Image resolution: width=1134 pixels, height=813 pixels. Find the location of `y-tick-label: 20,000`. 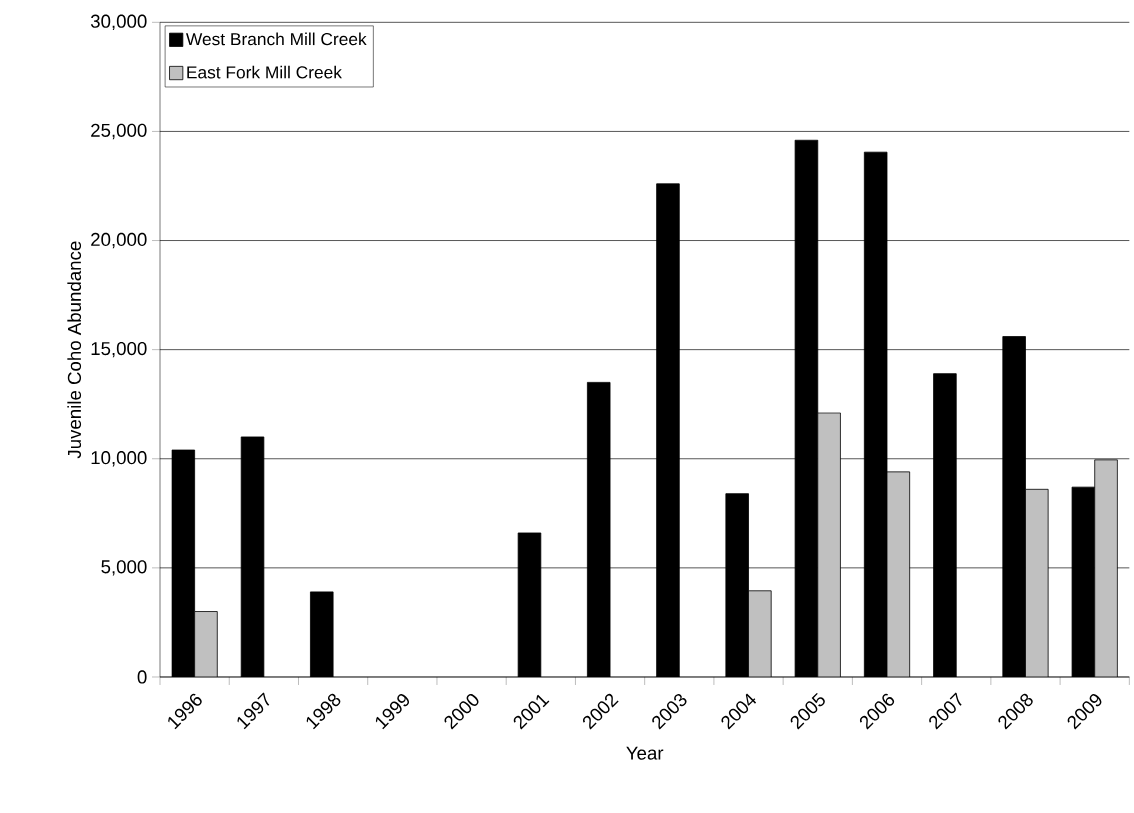

y-tick-label: 20,000 is located at coordinates (119, 240).